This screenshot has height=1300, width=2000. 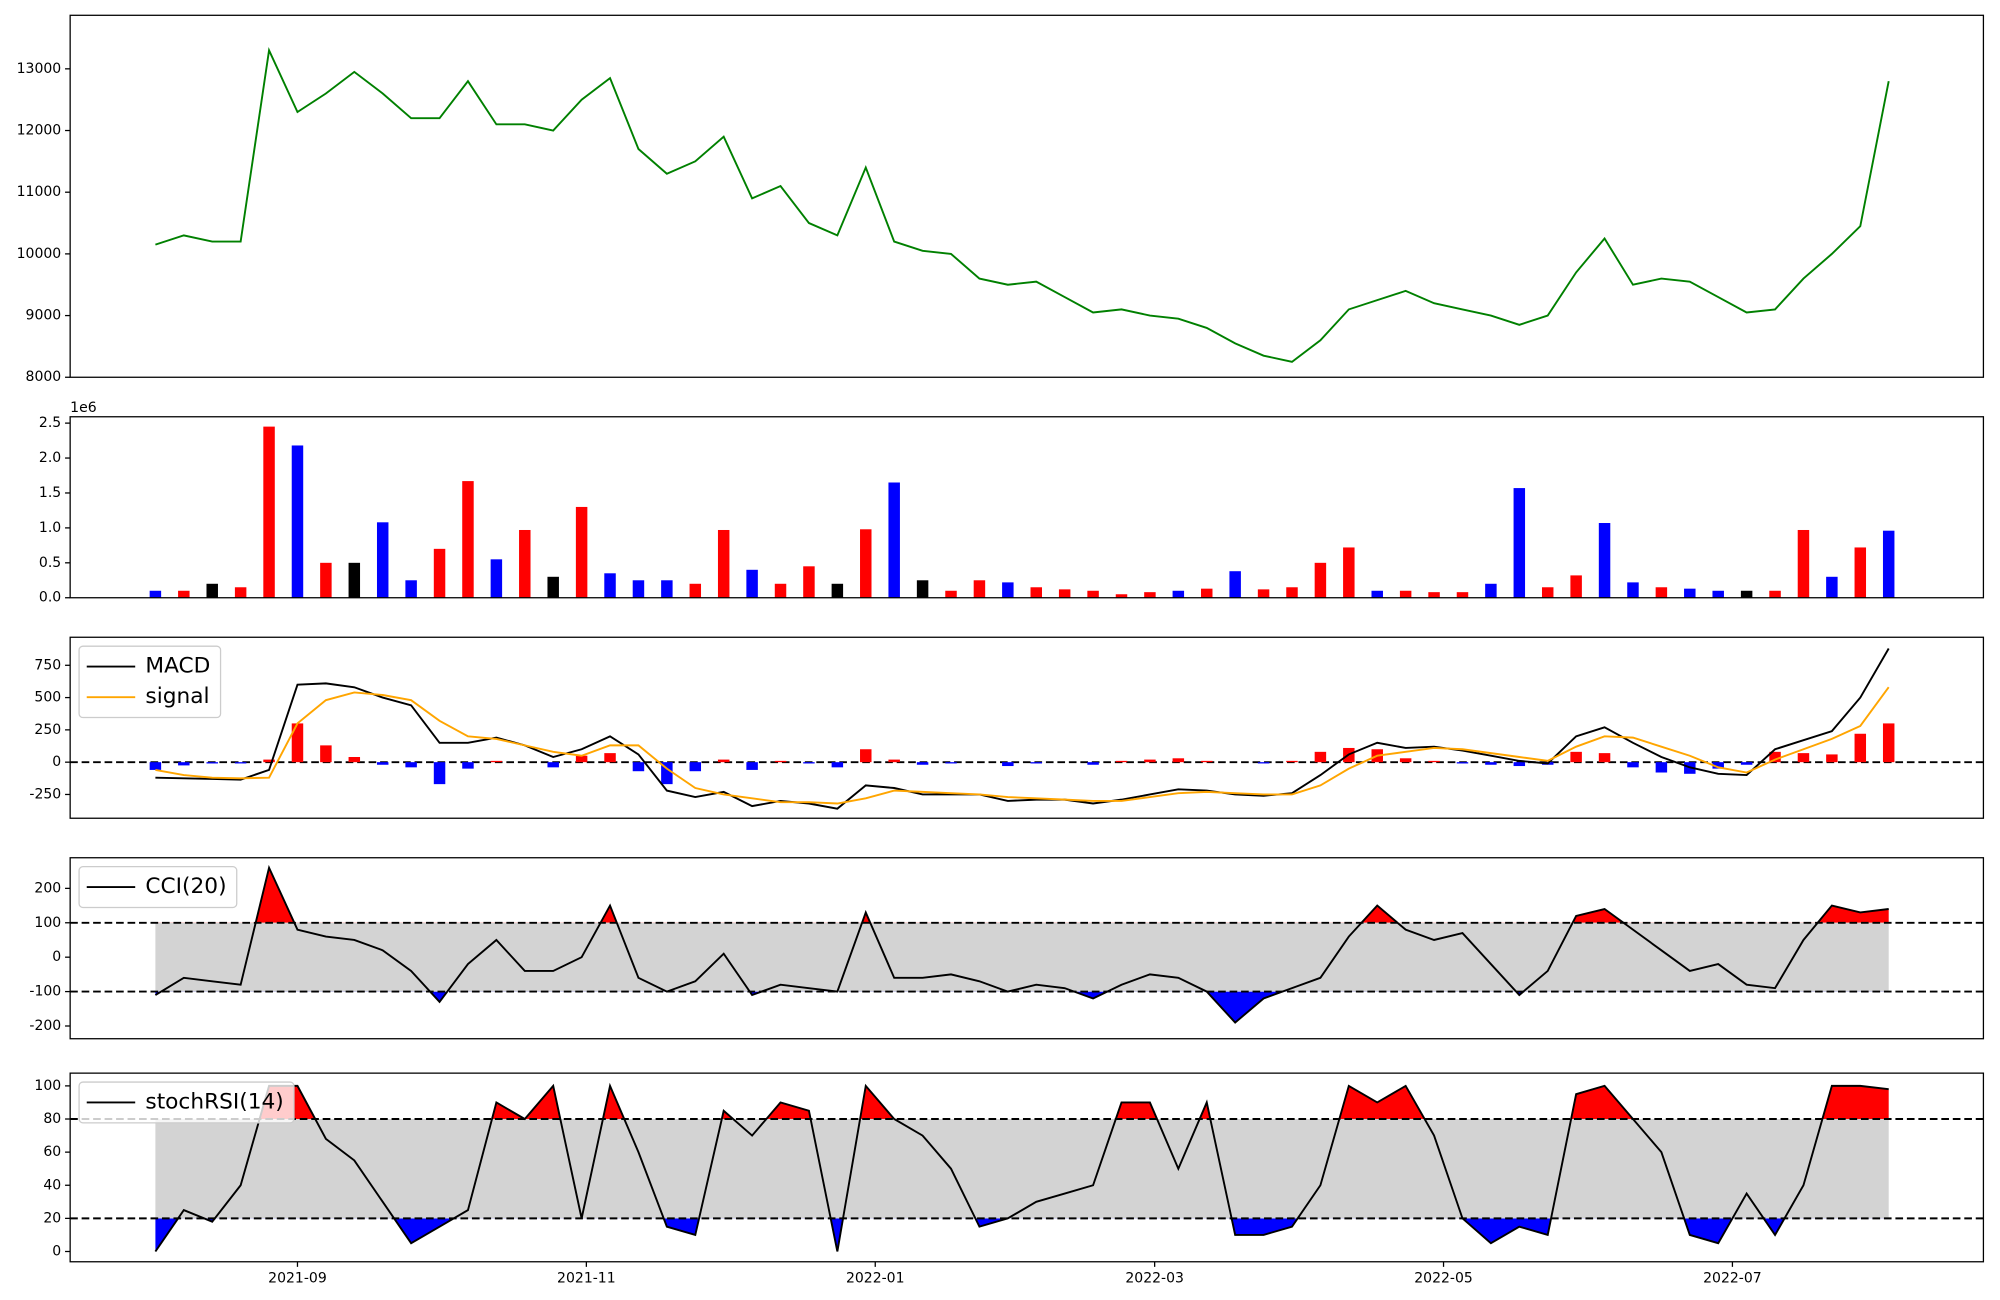 I want to click on legend-label: stochRSI(14), so click(x=214, y=1101).